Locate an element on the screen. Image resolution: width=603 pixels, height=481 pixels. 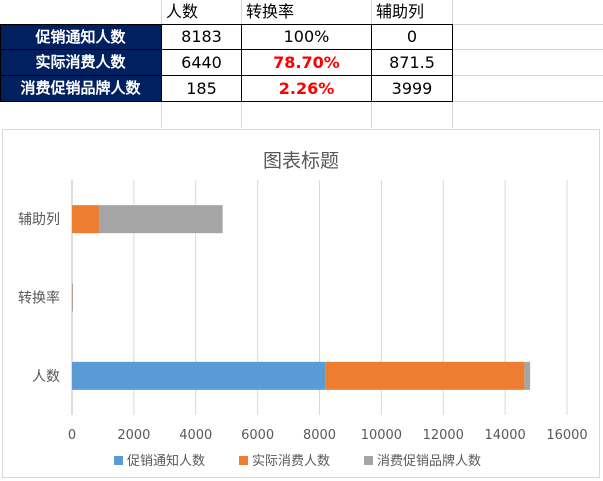
chart-title: 图表标题 is located at coordinates (301, 161).